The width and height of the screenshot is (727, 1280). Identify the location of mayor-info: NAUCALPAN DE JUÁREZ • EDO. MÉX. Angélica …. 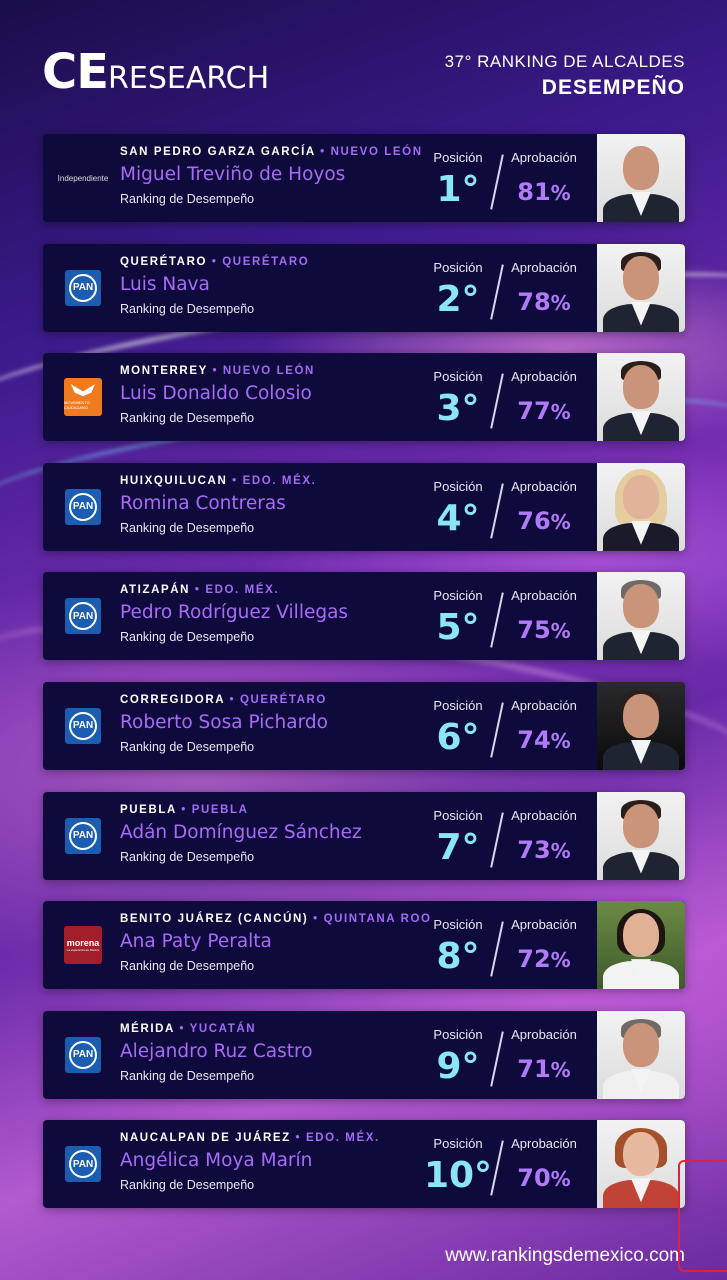
(275, 1162).